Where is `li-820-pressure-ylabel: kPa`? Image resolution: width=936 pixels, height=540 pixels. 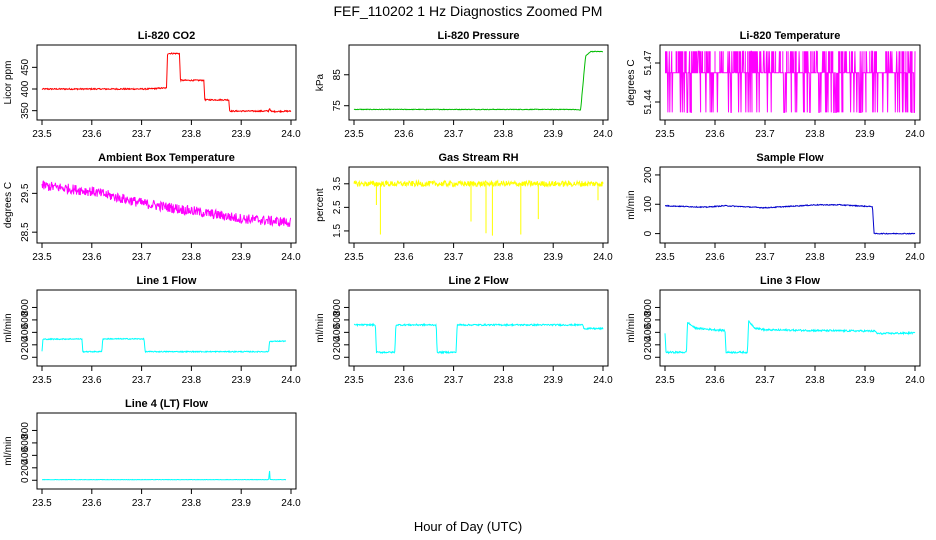
li-820-pressure-ylabel: kPa is located at coordinates (320, 82).